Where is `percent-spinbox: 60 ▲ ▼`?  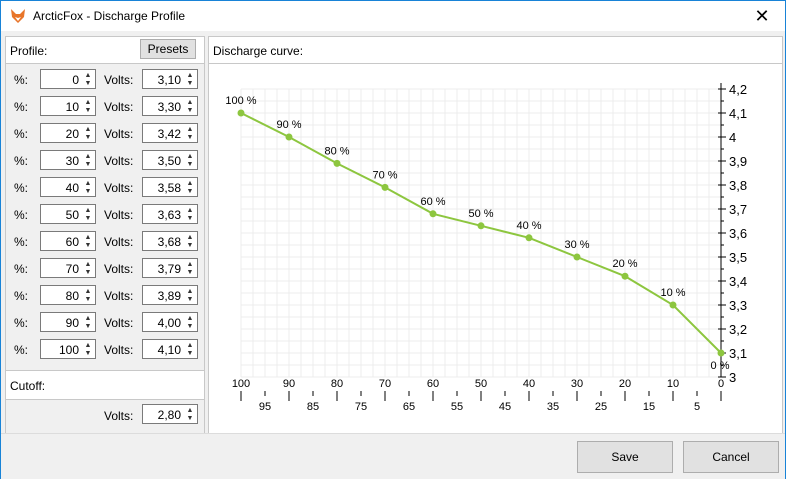 percent-spinbox: 60 ▲ ▼ is located at coordinates (68, 241).